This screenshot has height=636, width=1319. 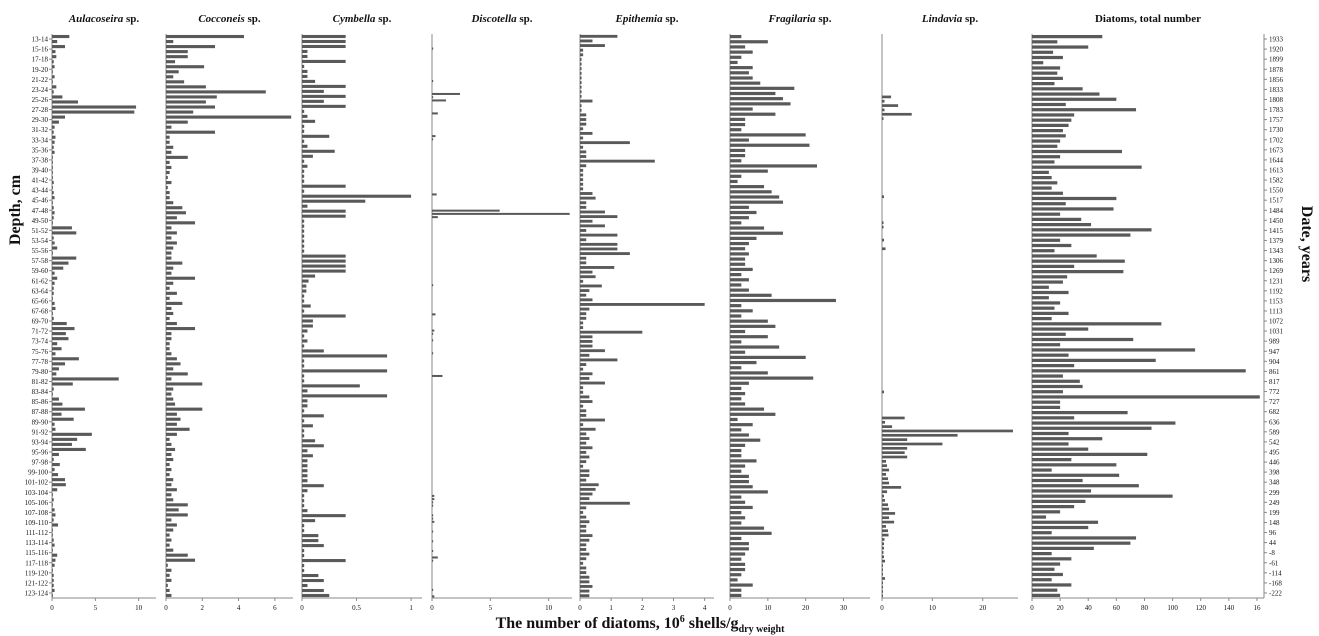 What do you see at coordinates (1276, 201) in the screenshot?
I see `date-tick-label: 1517` at bounding box center [1276, 201].